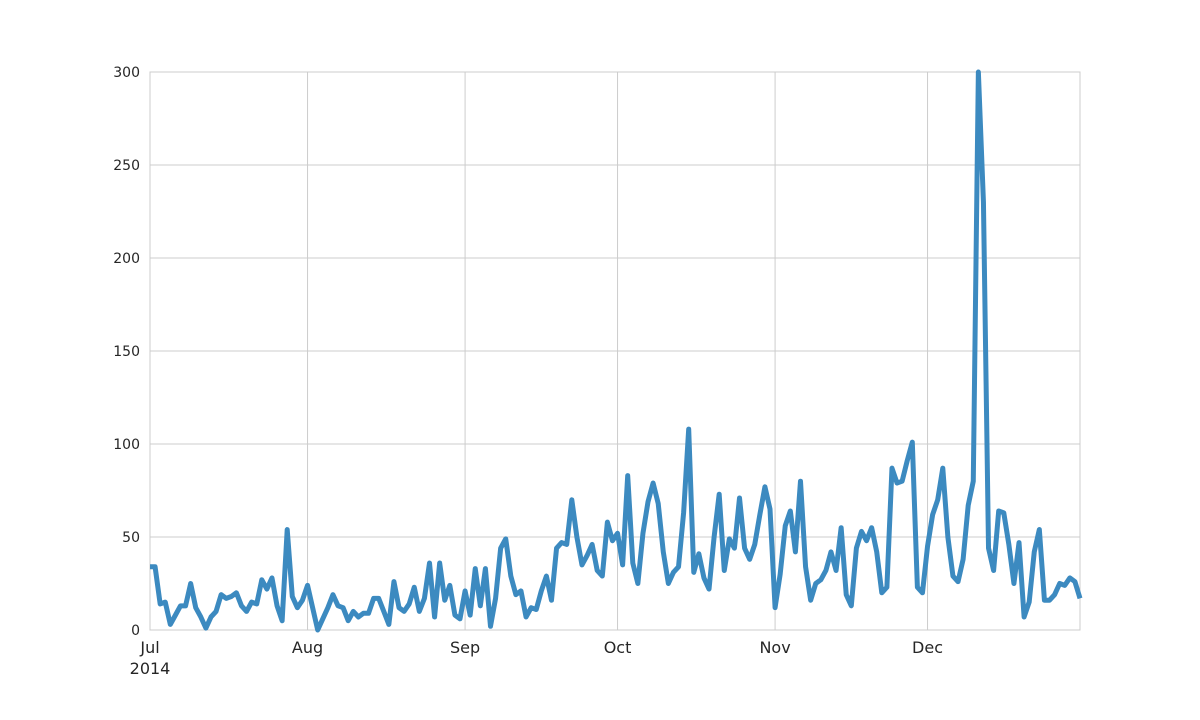 Image resolution: width=1200 pixels, height=720 pixels. What do you see at coordinates (774, 647) in the screenshot?
I see `x-tick-label: Nov` at bounding box center [774, 647].